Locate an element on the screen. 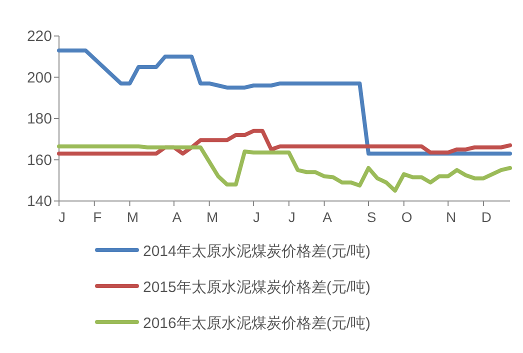 This screenshot has width=523, height=353. x-tick-label: F is located at coordinates (97, 217).